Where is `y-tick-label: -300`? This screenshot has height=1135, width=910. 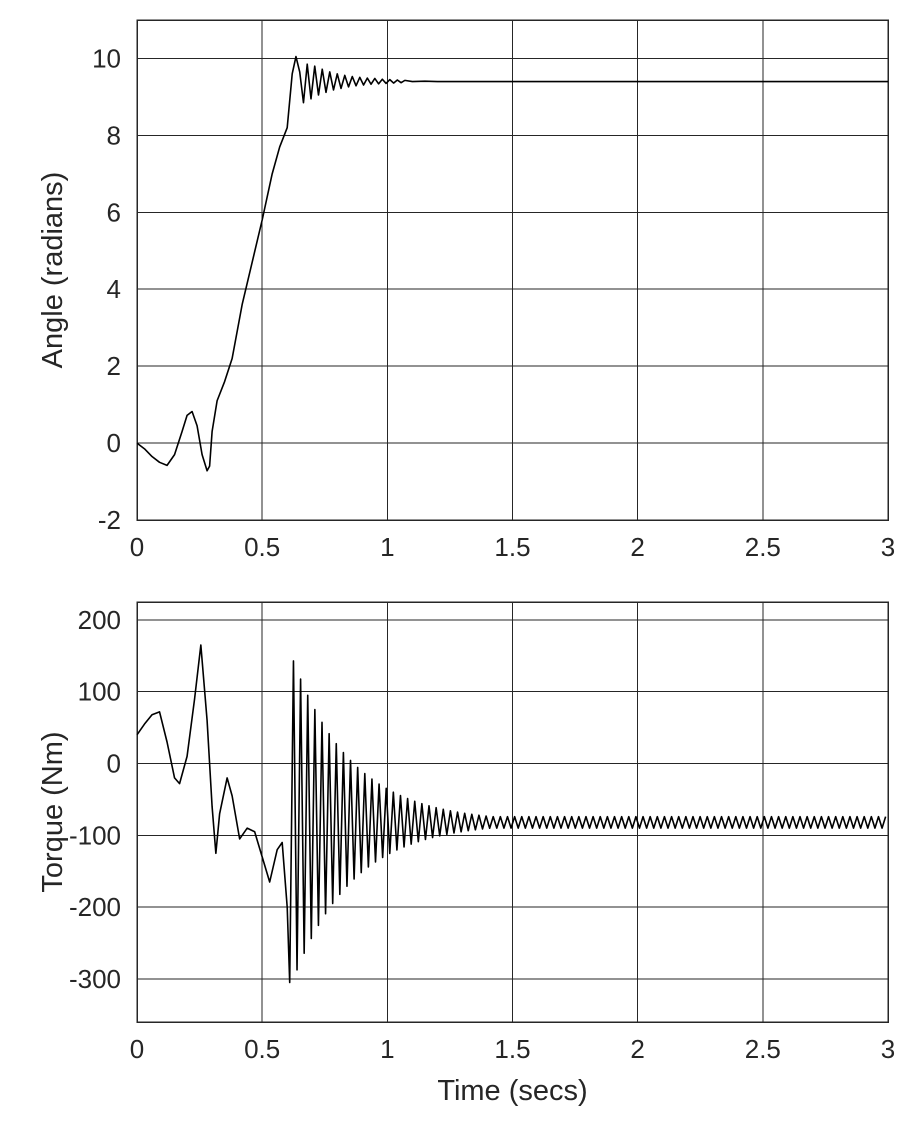
y-tick-label: -300 is located at coordinates (95, 979).